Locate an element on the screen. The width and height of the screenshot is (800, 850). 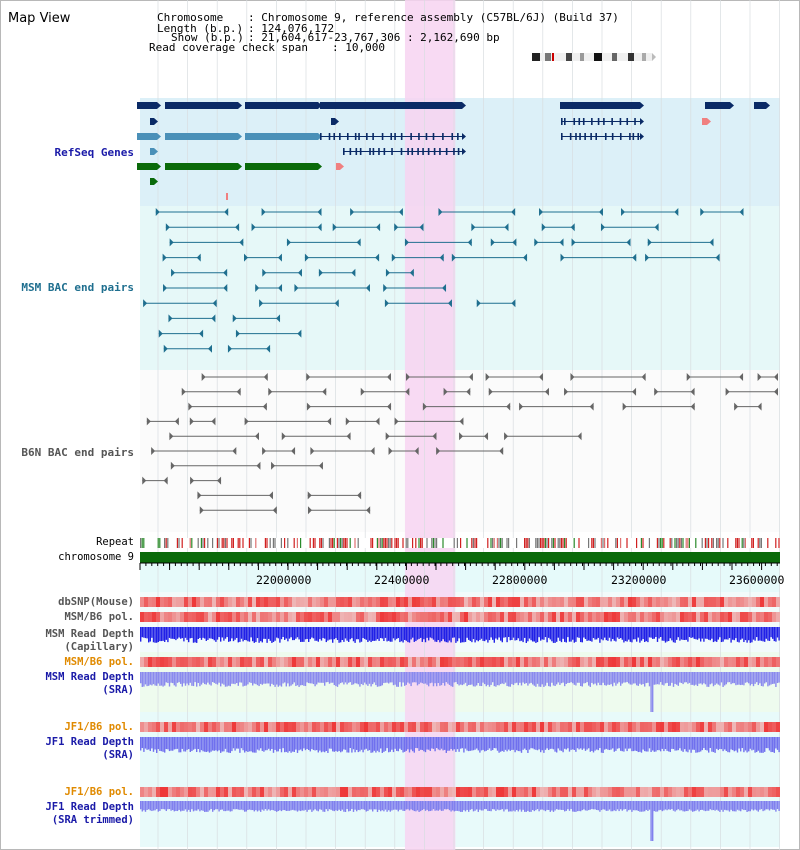
track-label-msm-b6-pol: MSM/B6 pol. is located at coordinates (99, 617).